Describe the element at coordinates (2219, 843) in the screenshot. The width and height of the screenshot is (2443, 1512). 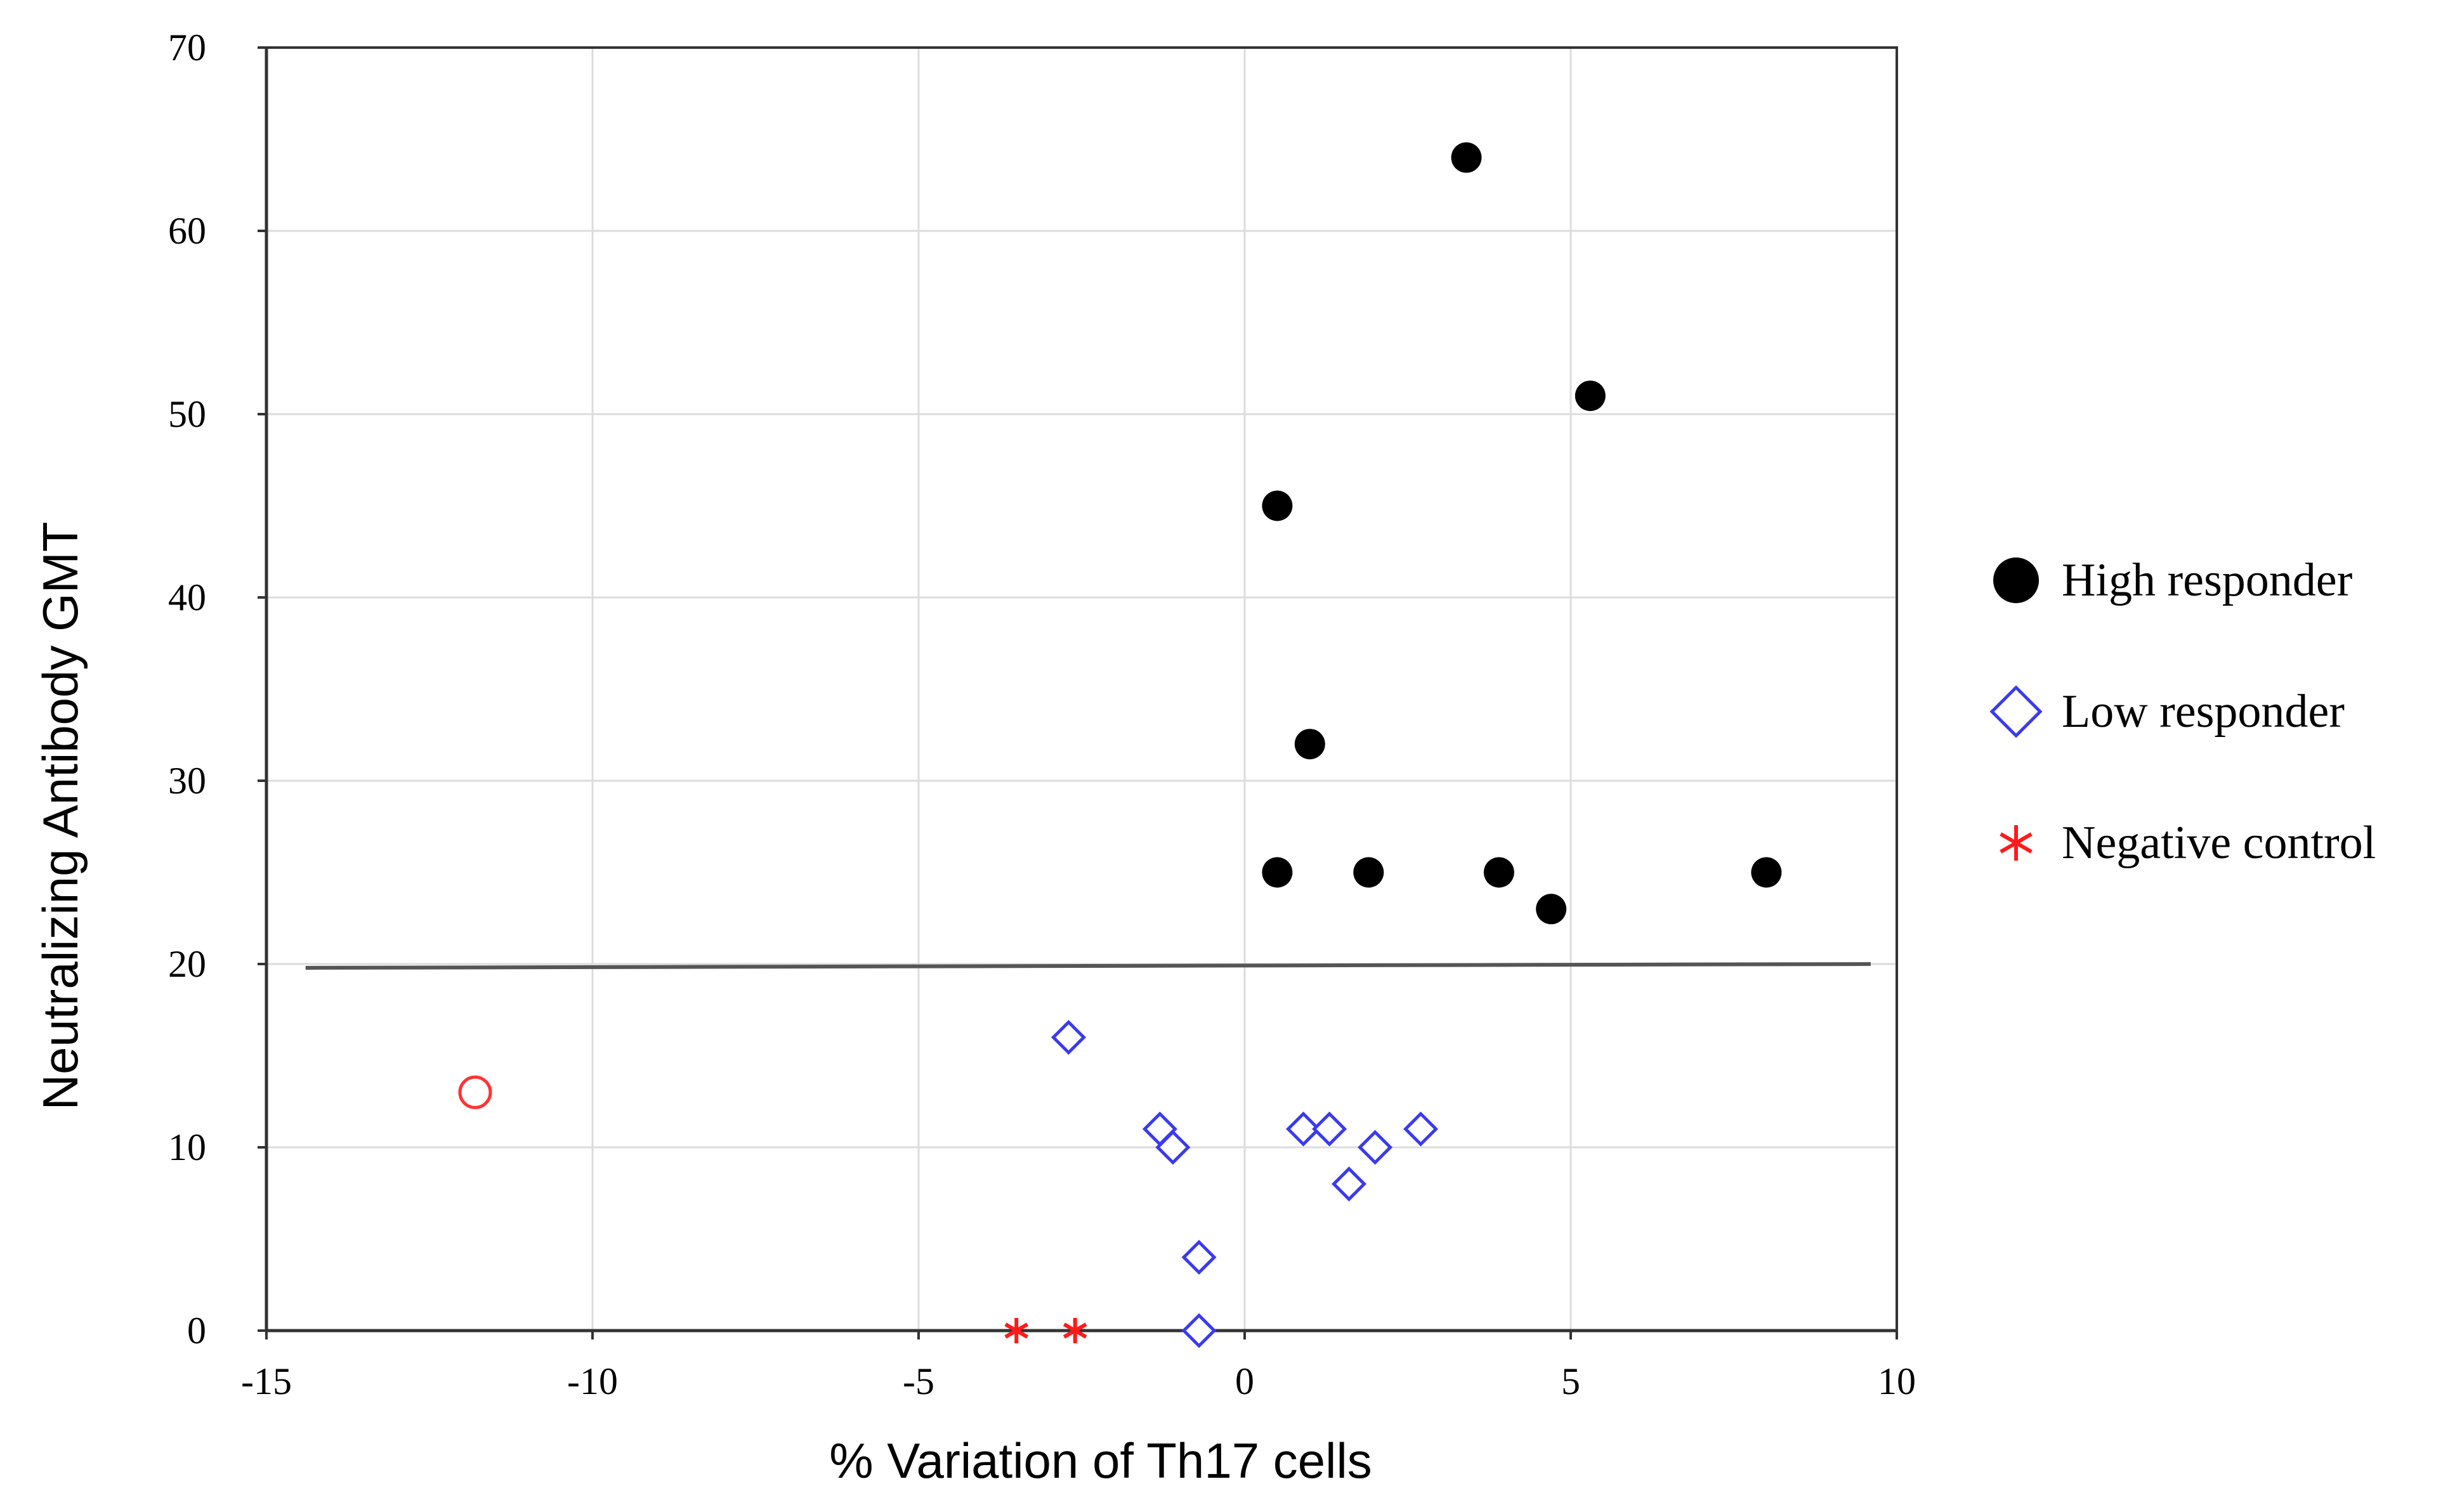
I see `legend-label: Negative control` at that location.